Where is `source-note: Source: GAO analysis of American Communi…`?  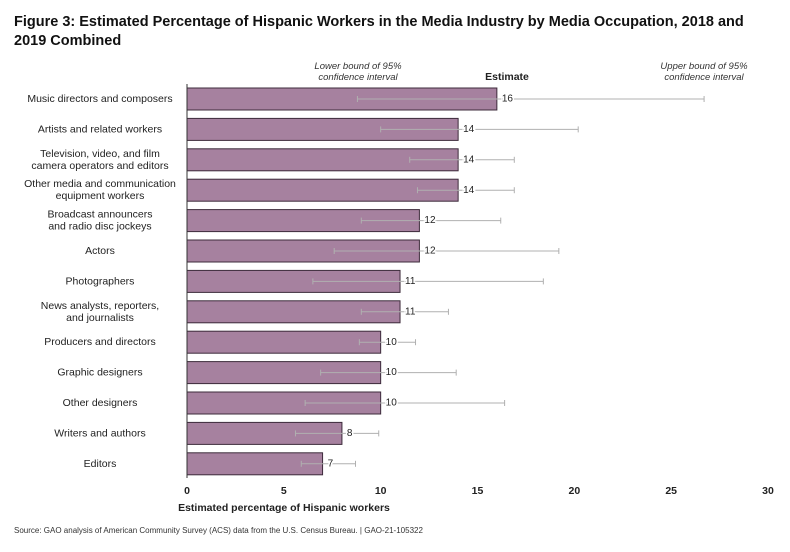 source-note: Source: GAO analysis of American Communi… is located at coordinates (218, 530).